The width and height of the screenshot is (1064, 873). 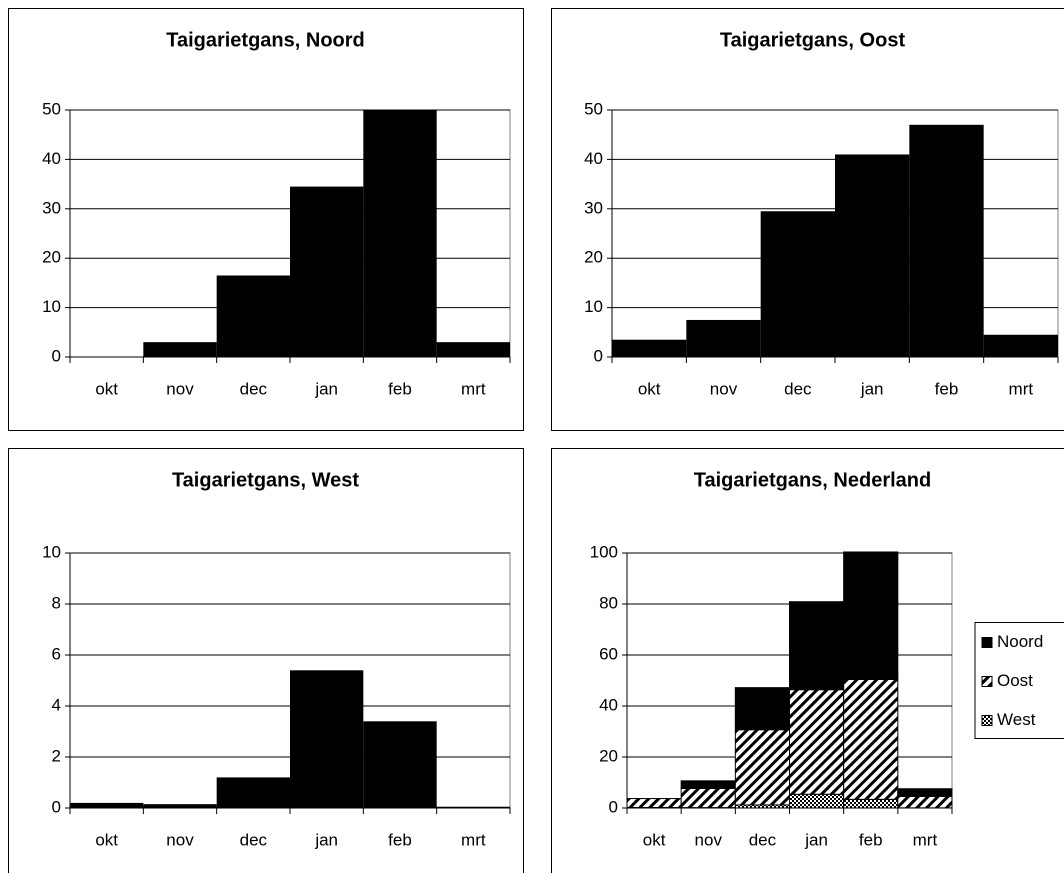 What do you see at coordinates (608, 653) in the screenshot?
I see `y-tick-label: 60` at bounding box center [608, 653].